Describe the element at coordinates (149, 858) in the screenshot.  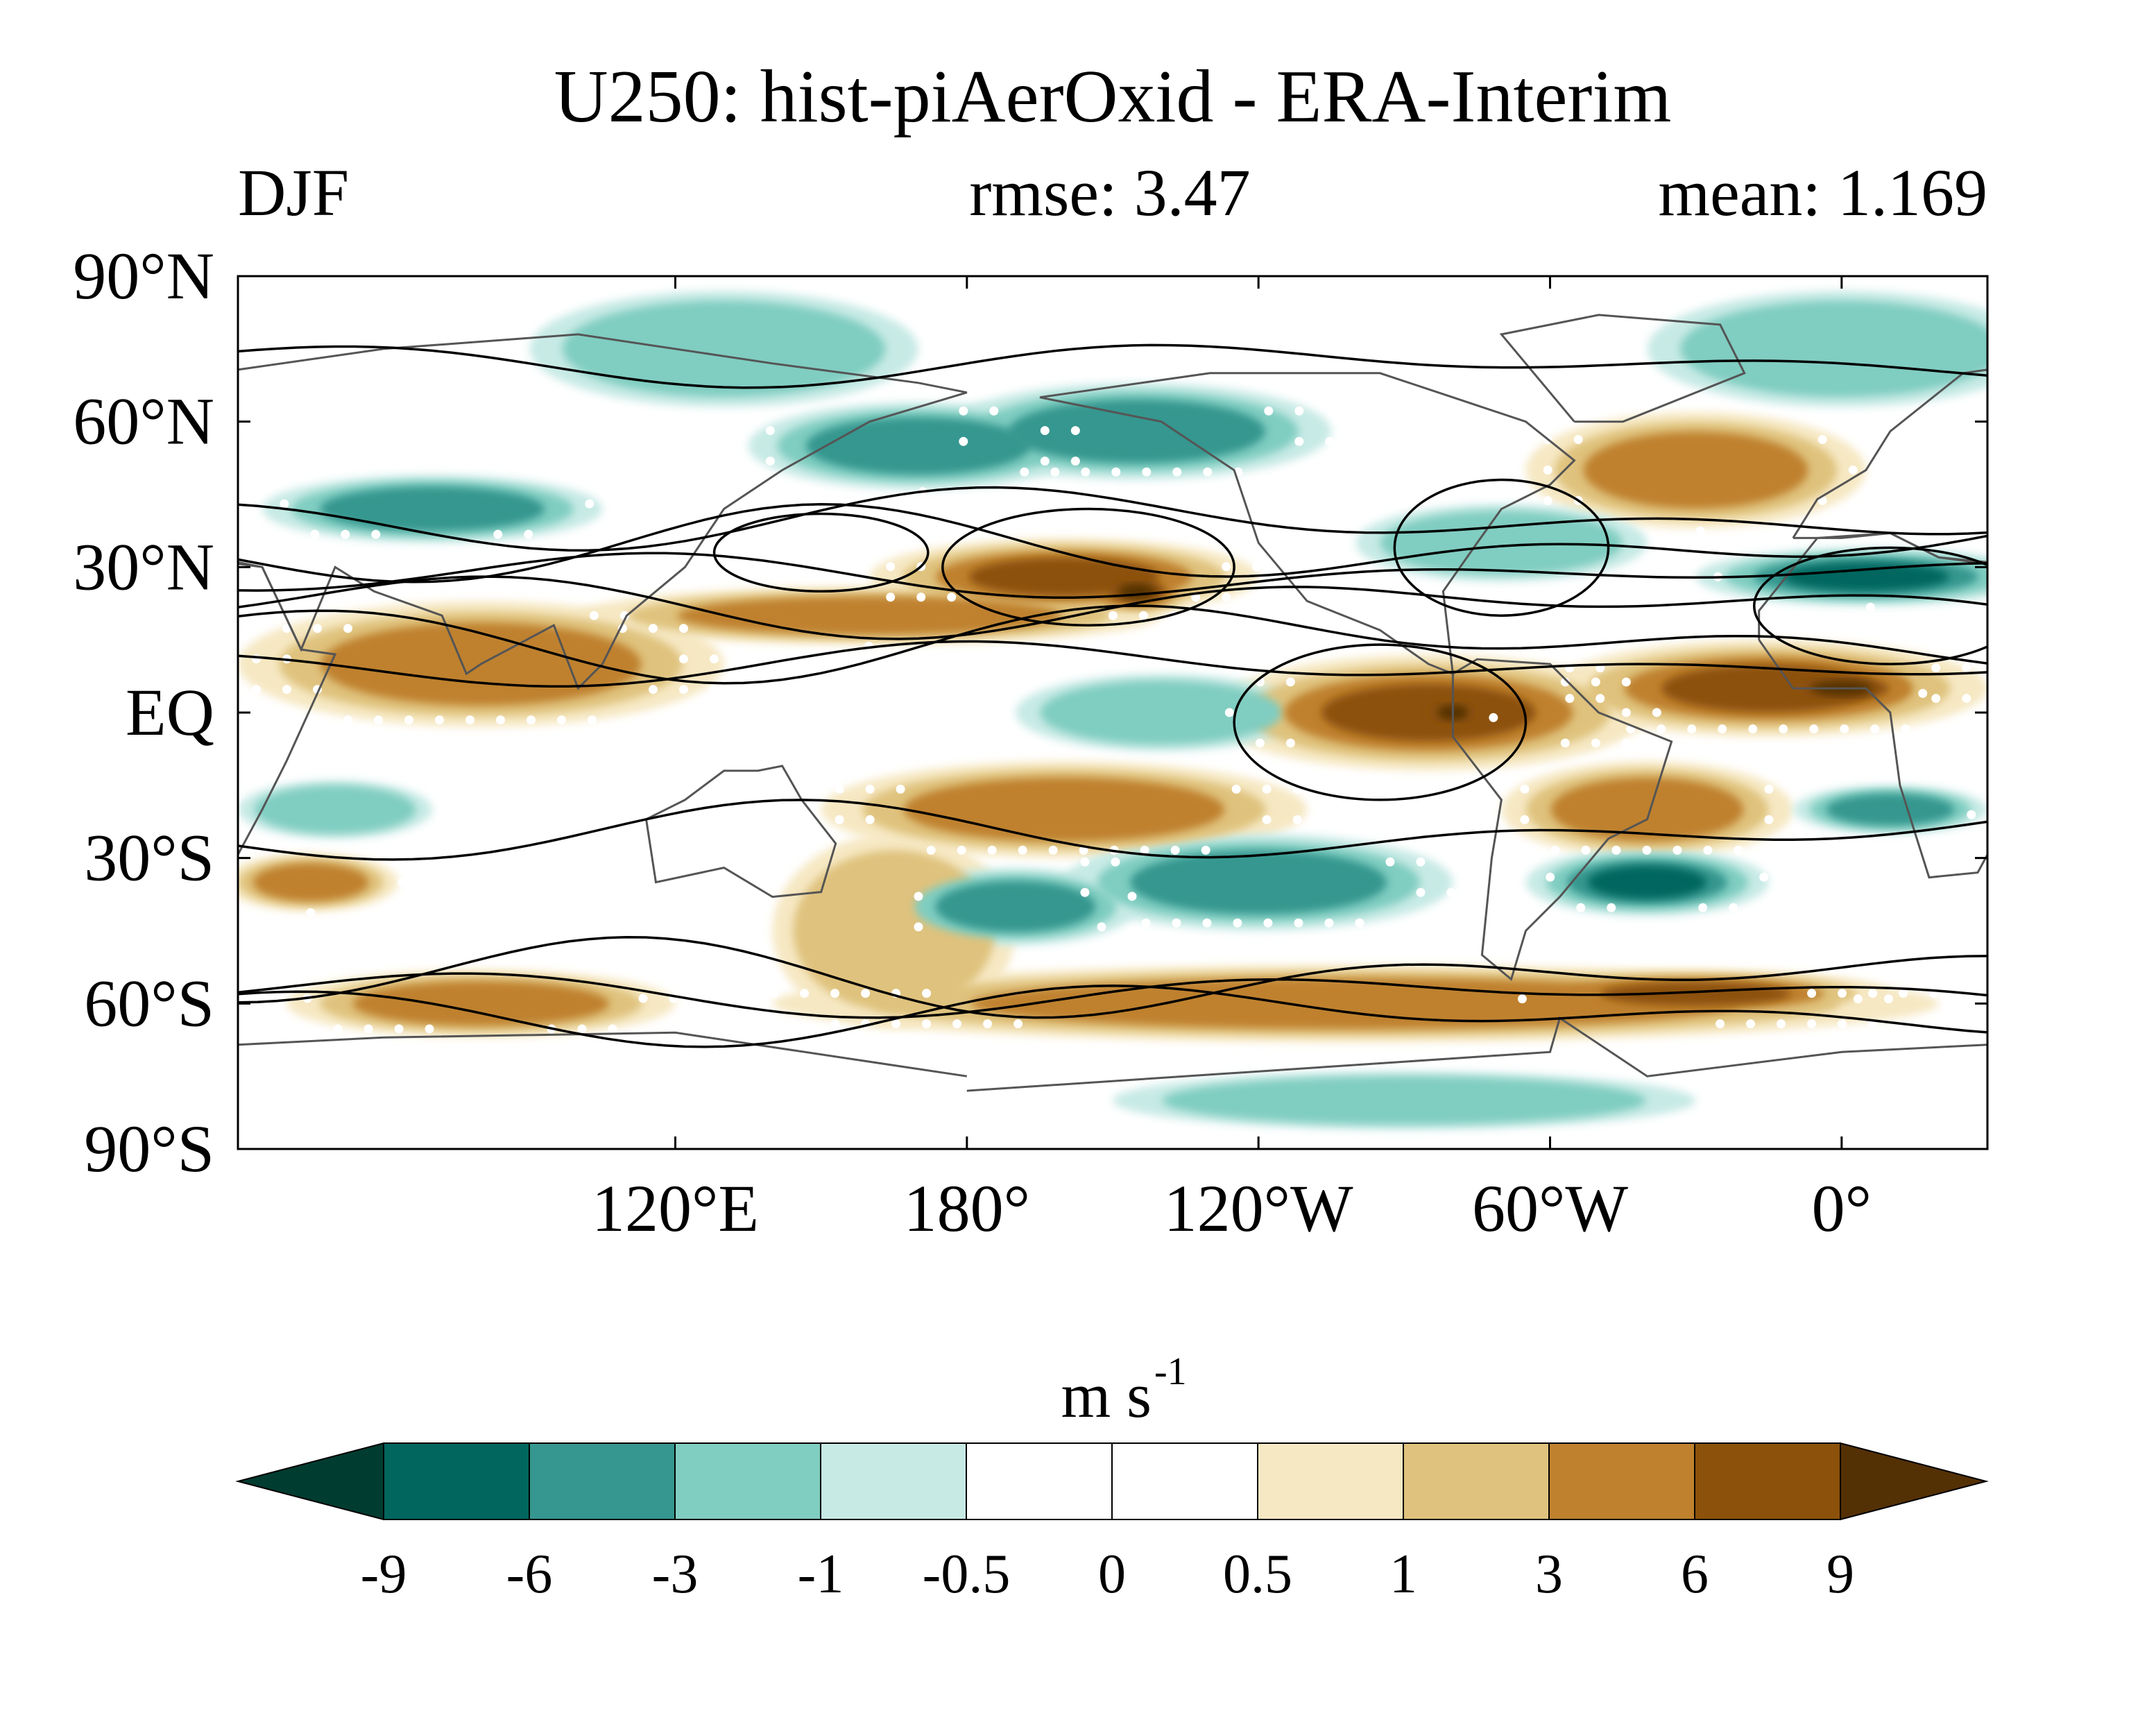
I see `y-tick-label: 30°S` at that location.